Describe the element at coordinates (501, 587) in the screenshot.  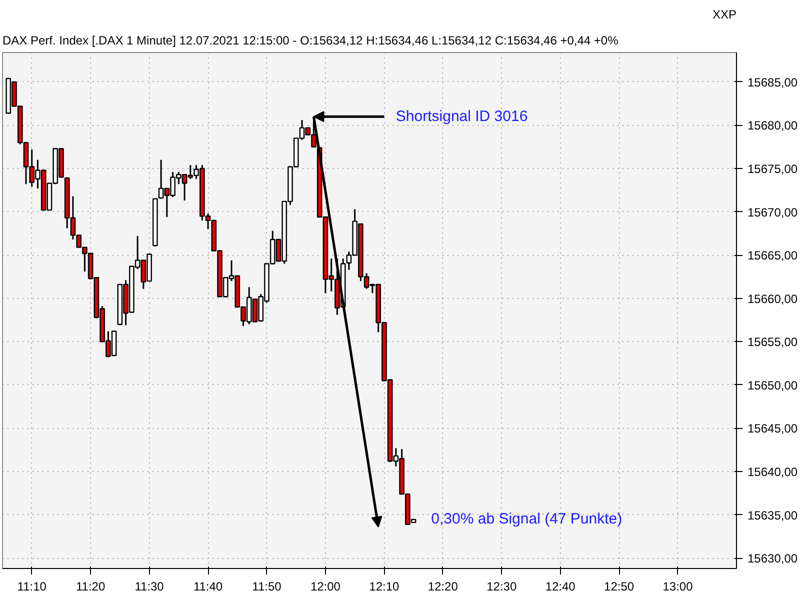
I see `x-tick-label: 12:30` at that location.